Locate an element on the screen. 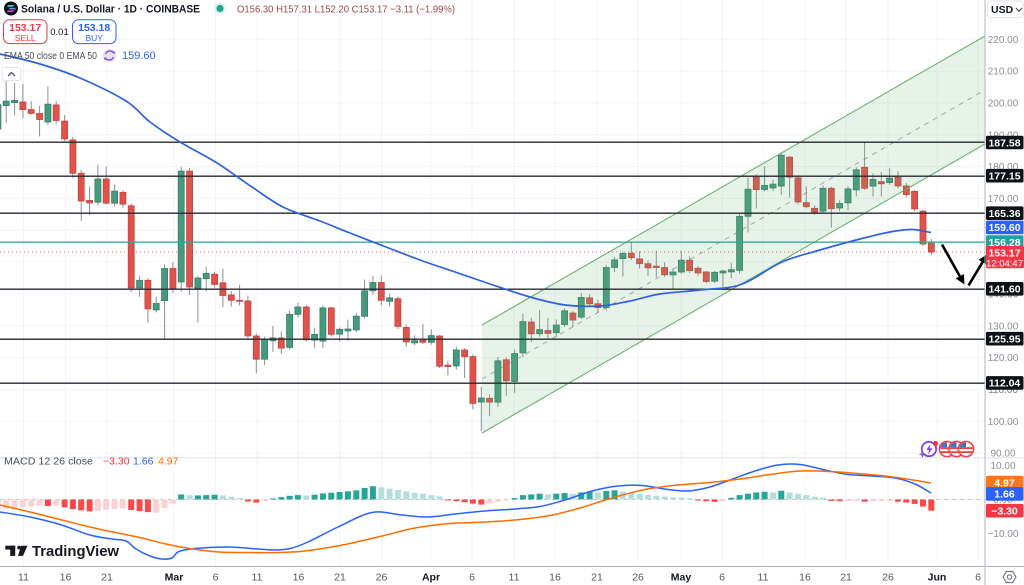  svg-text: 180.00 is located at coordinates (1003, 167).